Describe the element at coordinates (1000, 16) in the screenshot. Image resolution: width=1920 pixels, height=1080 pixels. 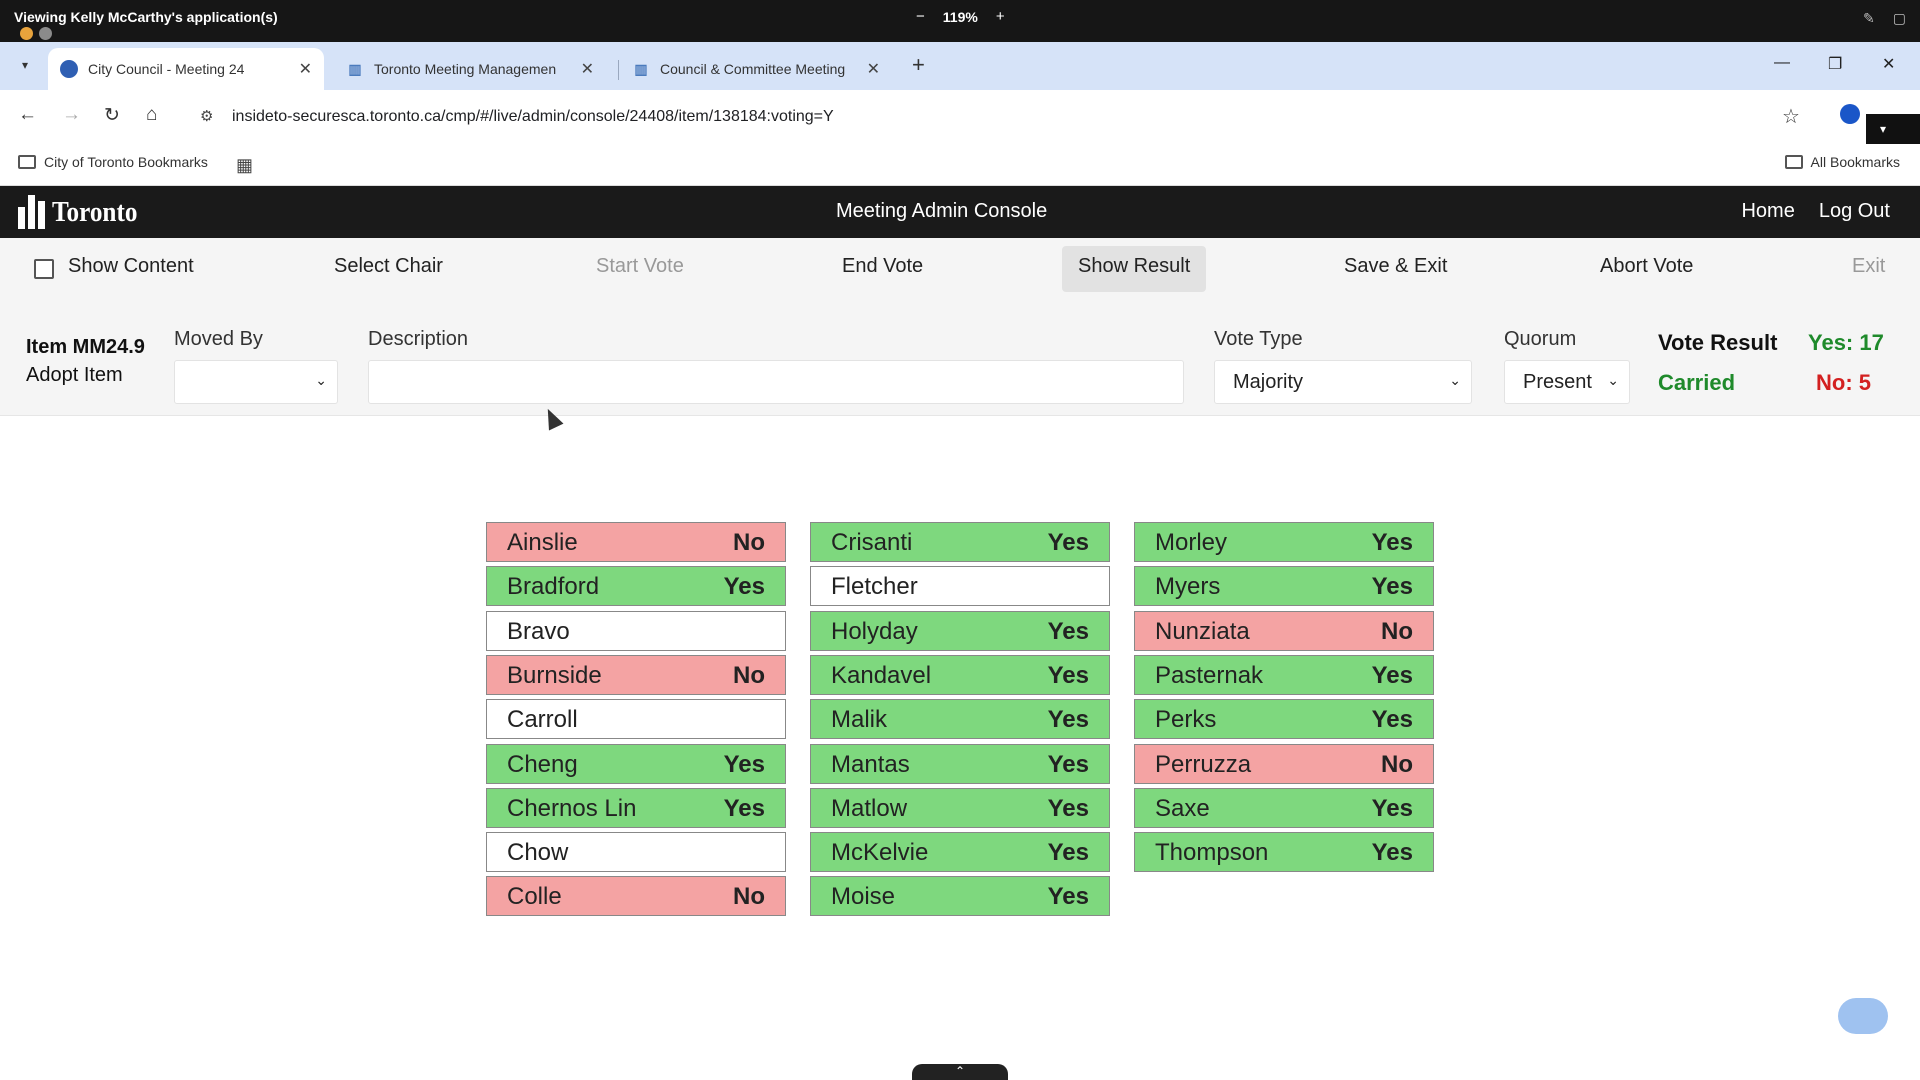
I see `zoom-in-button: +` at that location.